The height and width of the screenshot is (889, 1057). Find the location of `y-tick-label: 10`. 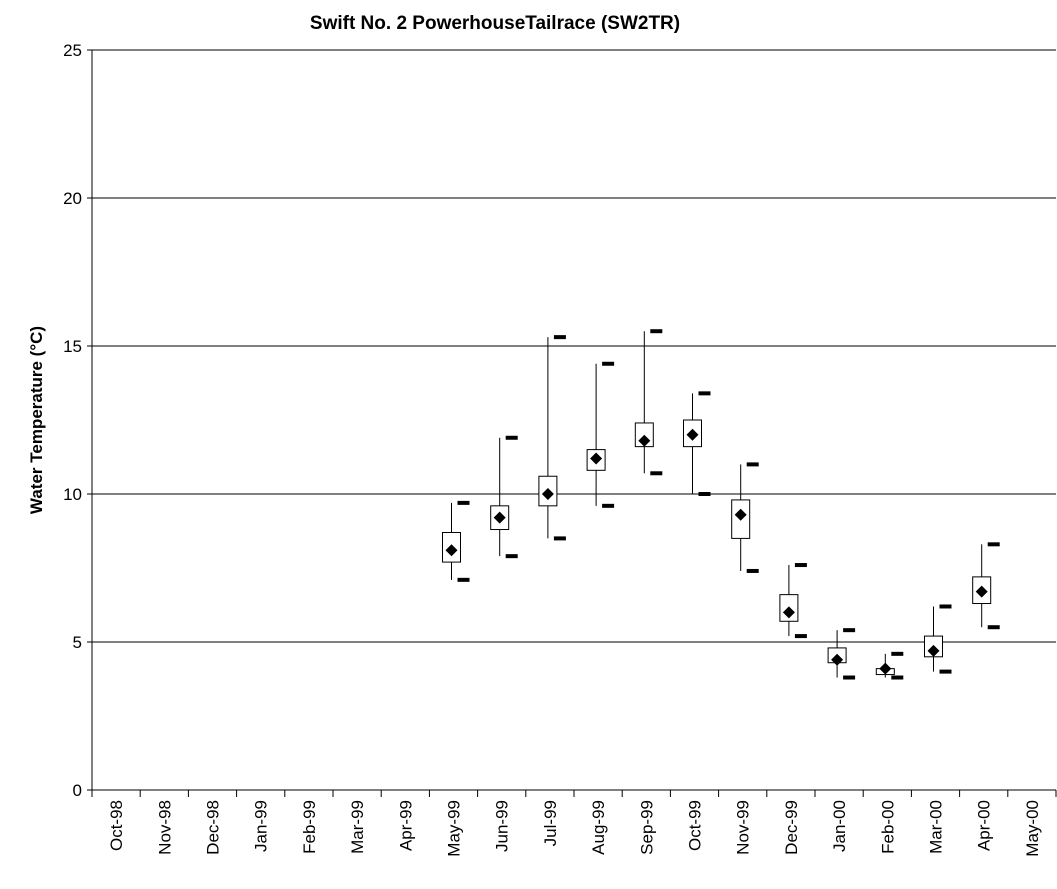

y-tick-label: 10 is located at coordinates (72, 494).